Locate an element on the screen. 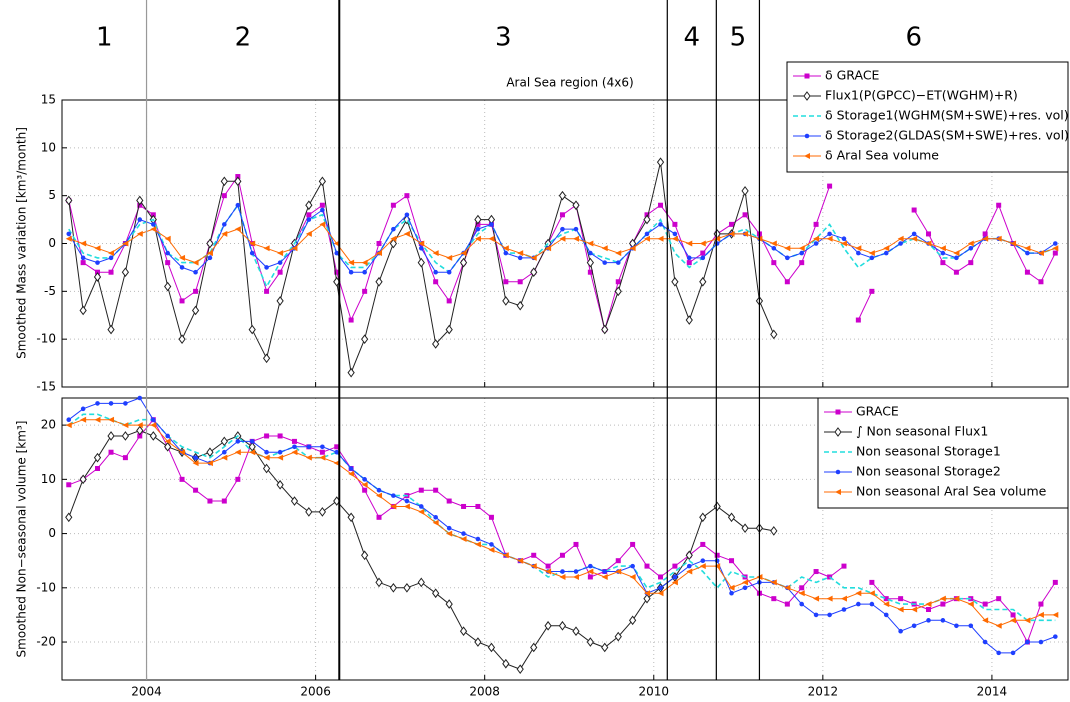  x-tick-label: 2004 is located at coordinates (146, 692).